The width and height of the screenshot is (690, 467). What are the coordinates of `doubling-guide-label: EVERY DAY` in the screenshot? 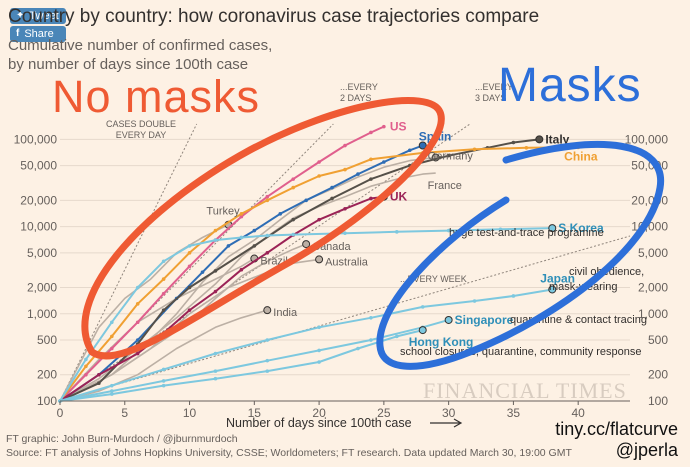 It's located at (141, 135).